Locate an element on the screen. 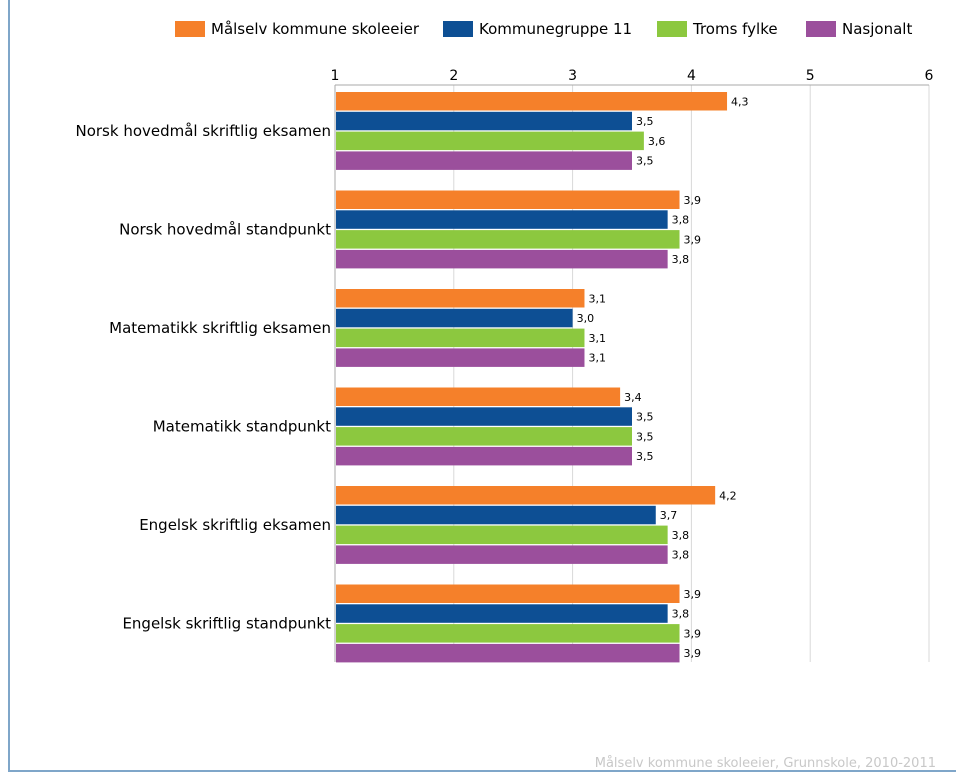  value-label: 3,6 is located at coordinates (657, 141).